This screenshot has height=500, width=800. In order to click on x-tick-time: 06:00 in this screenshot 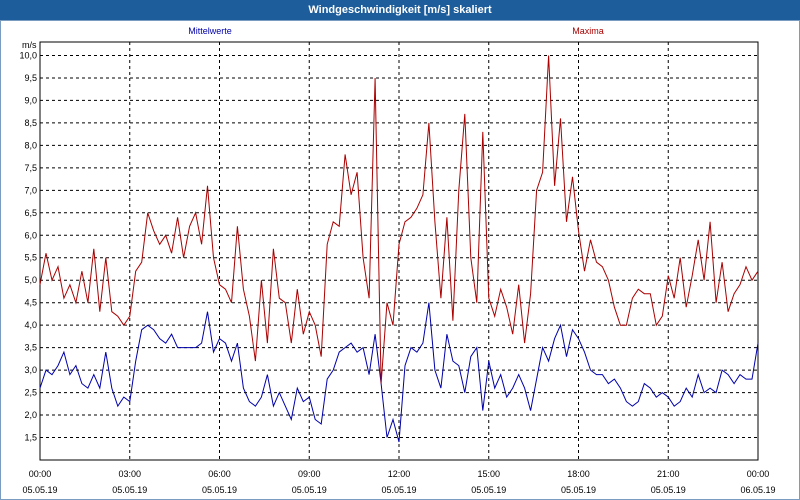, I will do `click(219, 474)`.